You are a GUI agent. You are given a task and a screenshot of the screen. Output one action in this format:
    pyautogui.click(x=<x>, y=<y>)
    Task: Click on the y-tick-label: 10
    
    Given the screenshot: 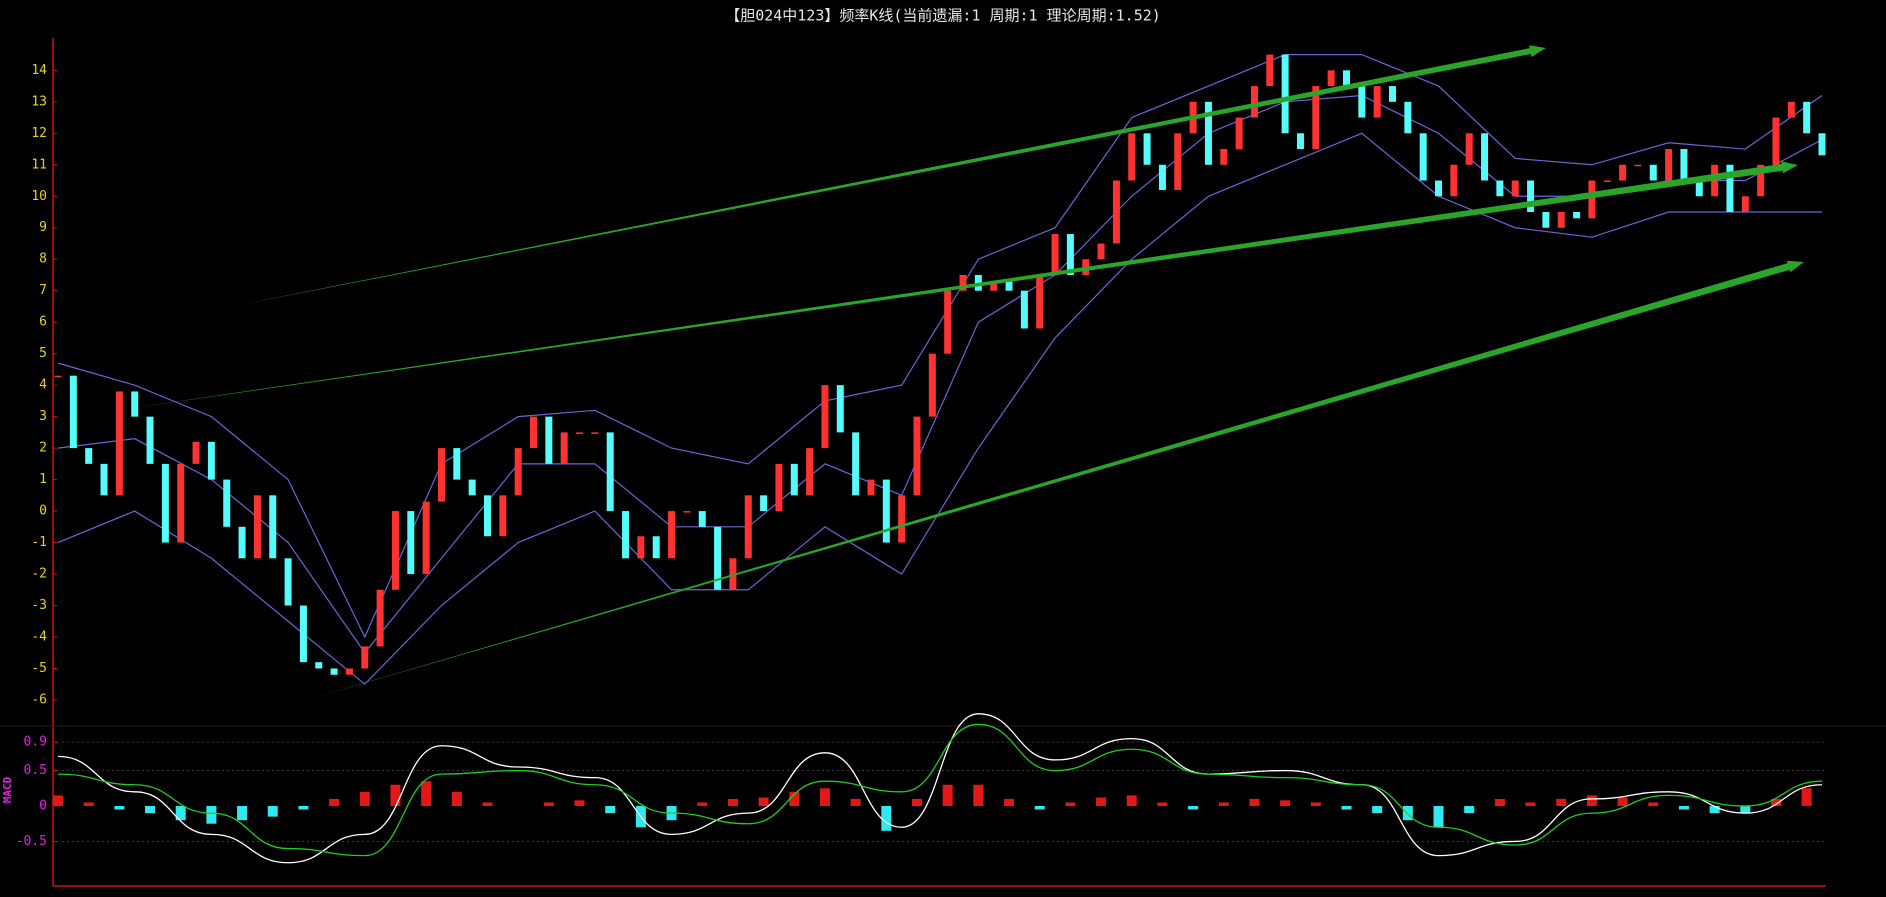 What is the action you would take?
    pyautogui.click(x=39, y=196)
    